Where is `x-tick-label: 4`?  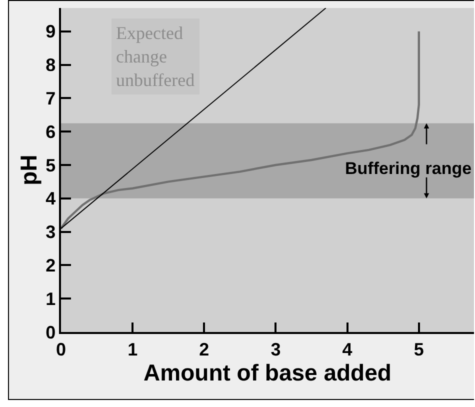 x-tick-label: 4 is located at coordinates (347, 349).